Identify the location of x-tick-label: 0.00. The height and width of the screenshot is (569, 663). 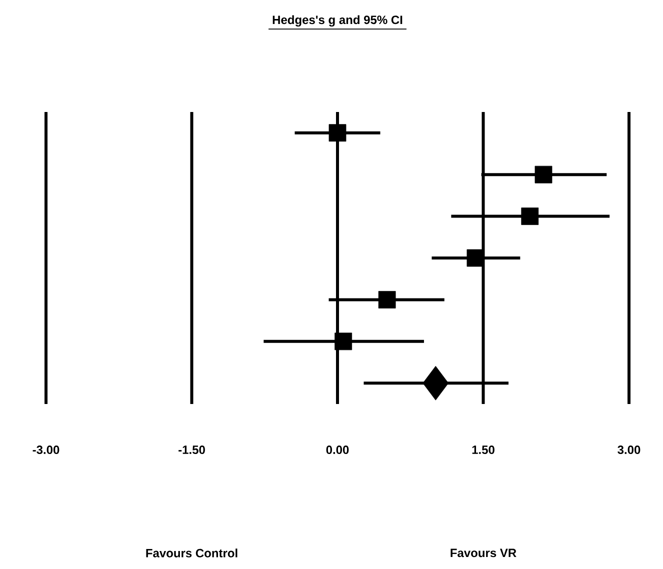
(337, 450).